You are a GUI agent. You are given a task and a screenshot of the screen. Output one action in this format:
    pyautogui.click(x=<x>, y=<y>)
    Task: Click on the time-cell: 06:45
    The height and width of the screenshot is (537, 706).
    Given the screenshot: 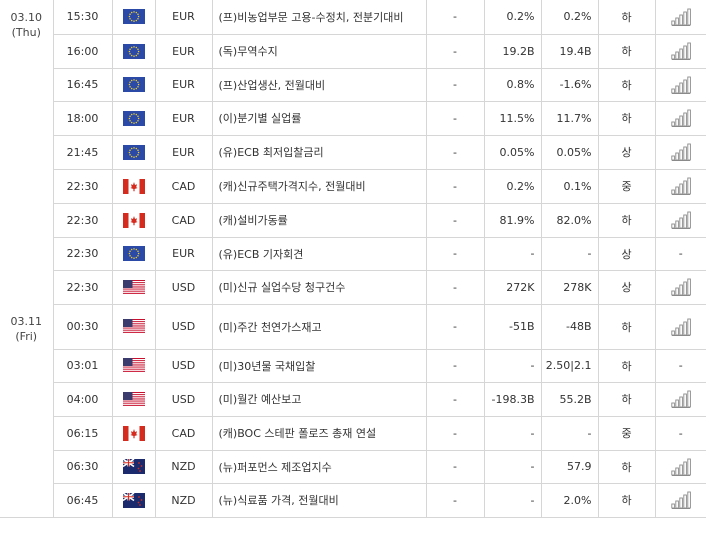 What is the action you would take?
    pyautogui.click(x=83, y=500)
    